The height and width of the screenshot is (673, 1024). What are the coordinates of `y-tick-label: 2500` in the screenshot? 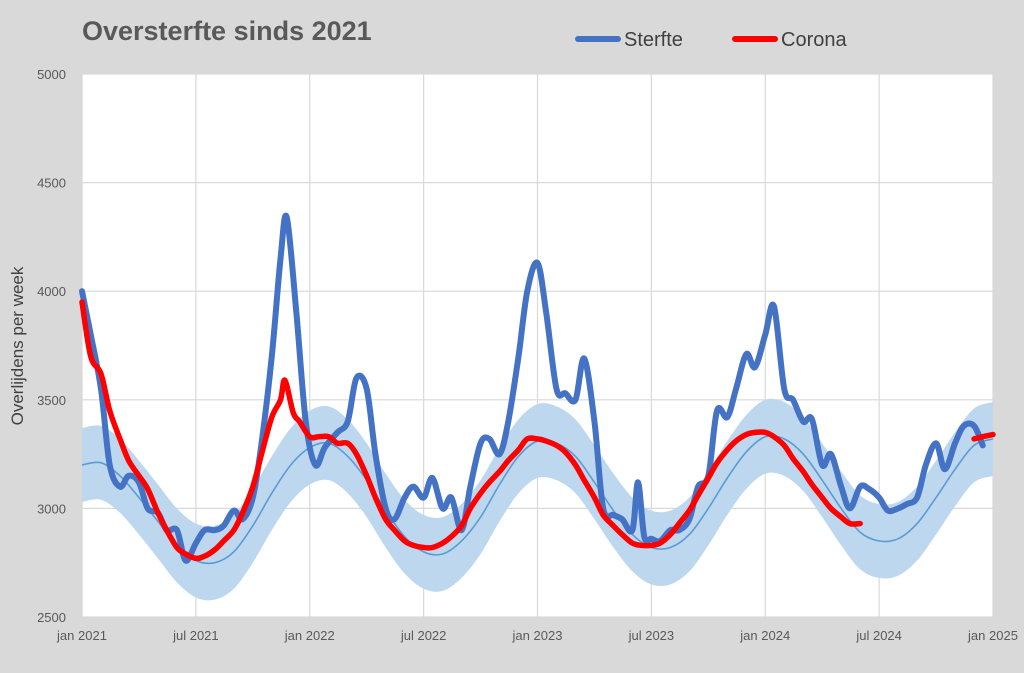 It's located at (51, 617).